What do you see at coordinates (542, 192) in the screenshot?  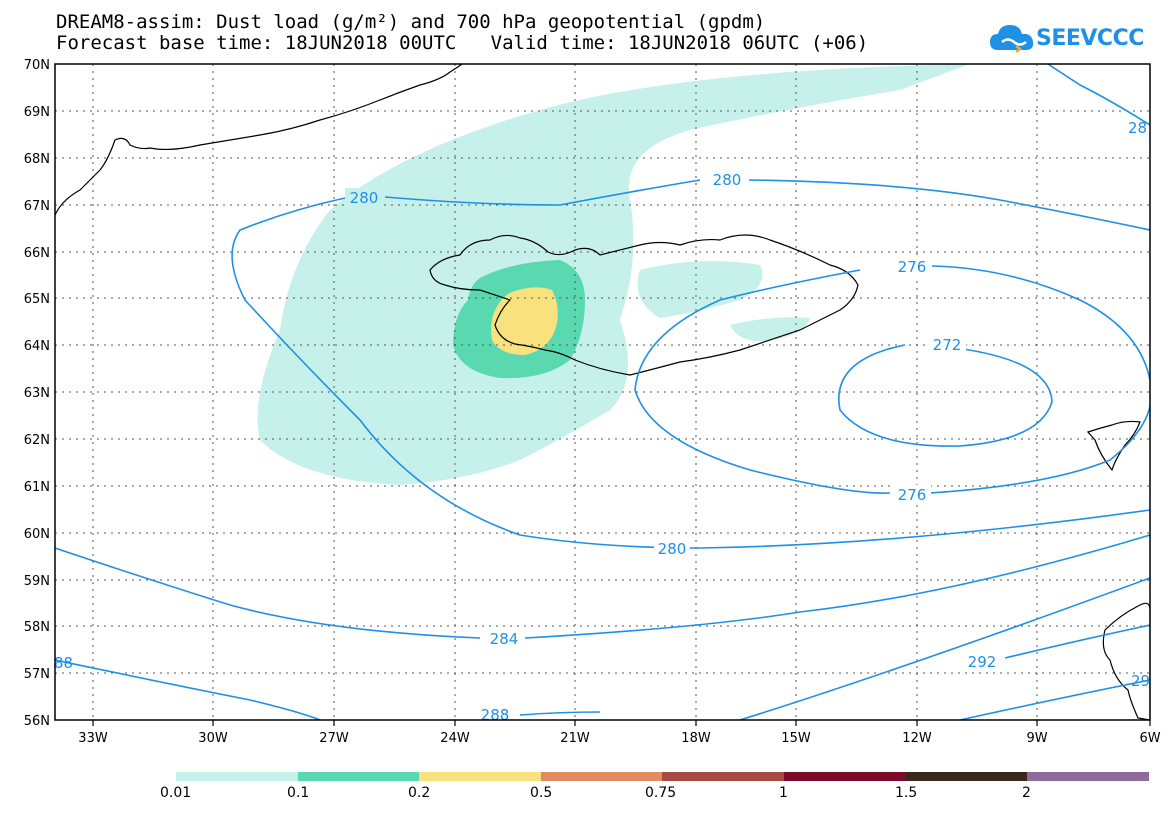 I see `contour-280-north-b` at bounding box center [542, 192].